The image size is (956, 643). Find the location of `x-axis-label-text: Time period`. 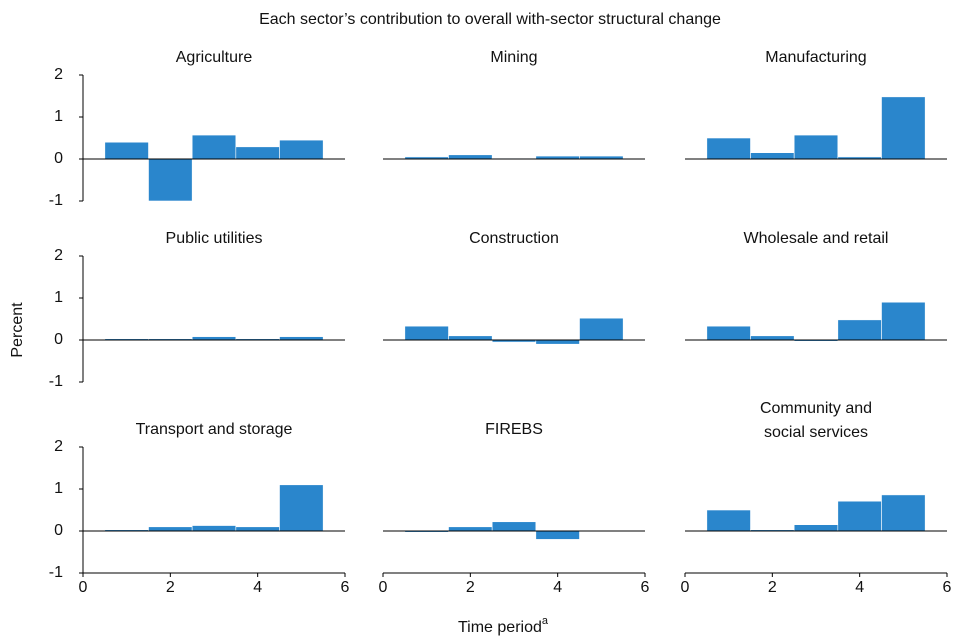

x-axis-label-text: Time period is located at coordinates (500, 627).